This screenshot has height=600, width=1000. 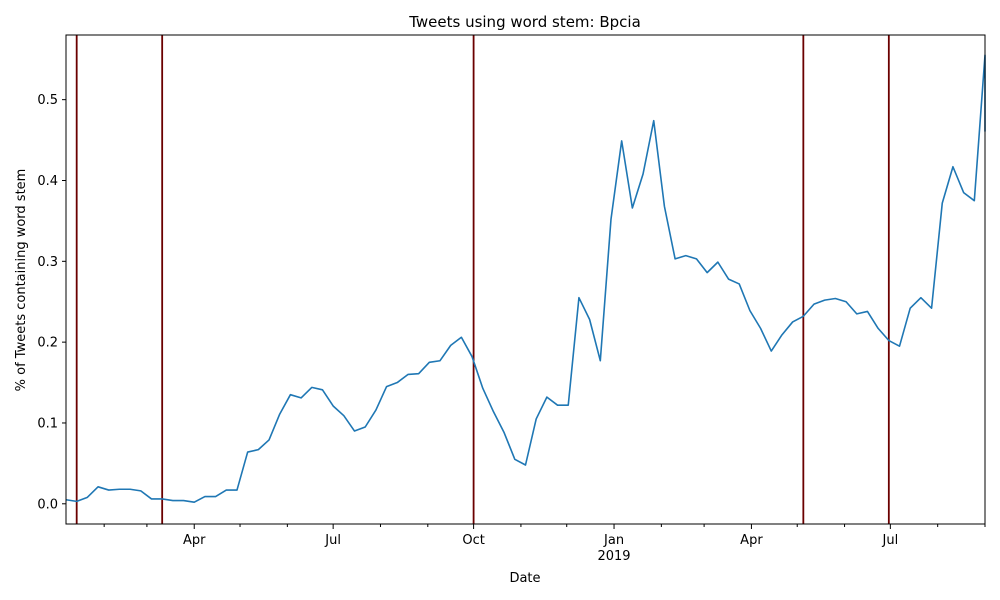 I want to click on y-tick-label: 0.5, so click(x=47, y=100).